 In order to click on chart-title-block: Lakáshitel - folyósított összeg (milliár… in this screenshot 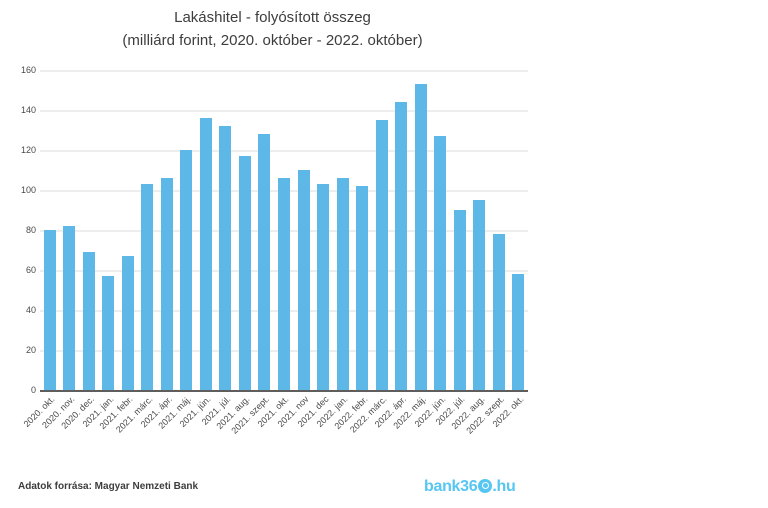, I will do `click(272, 29)`.